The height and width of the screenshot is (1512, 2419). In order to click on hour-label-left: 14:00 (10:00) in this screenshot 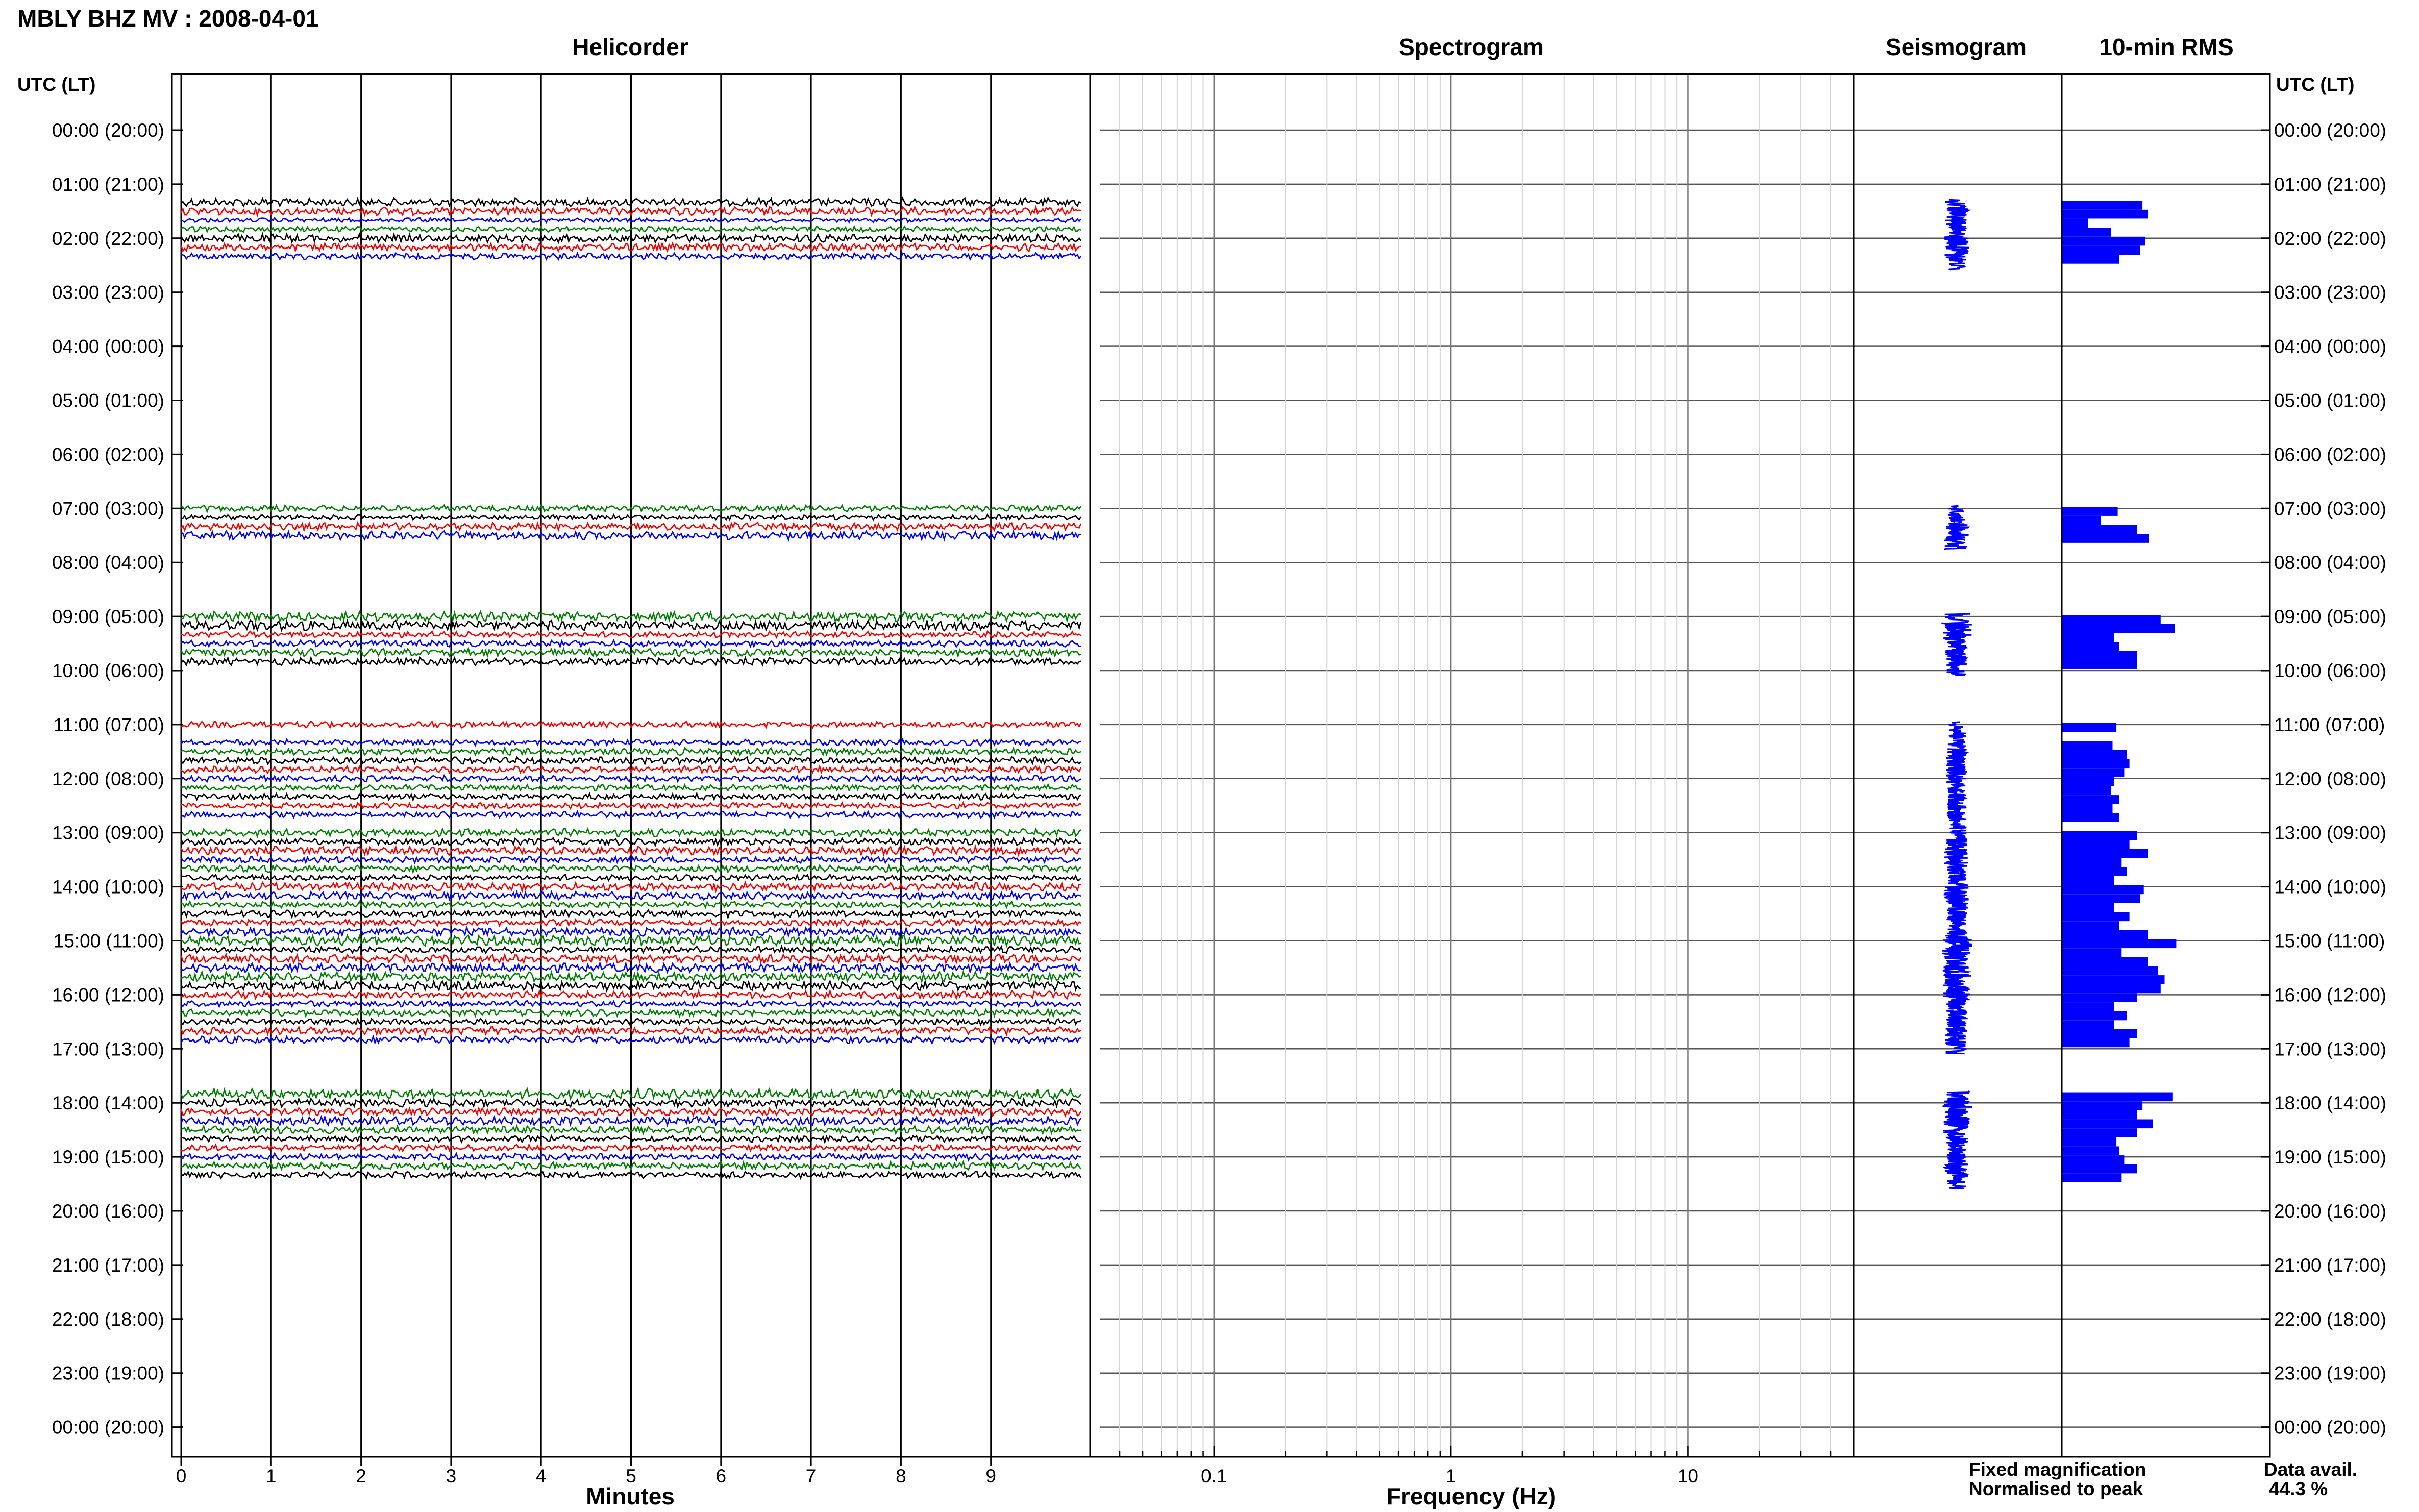, I will do `click(108, 887)`.